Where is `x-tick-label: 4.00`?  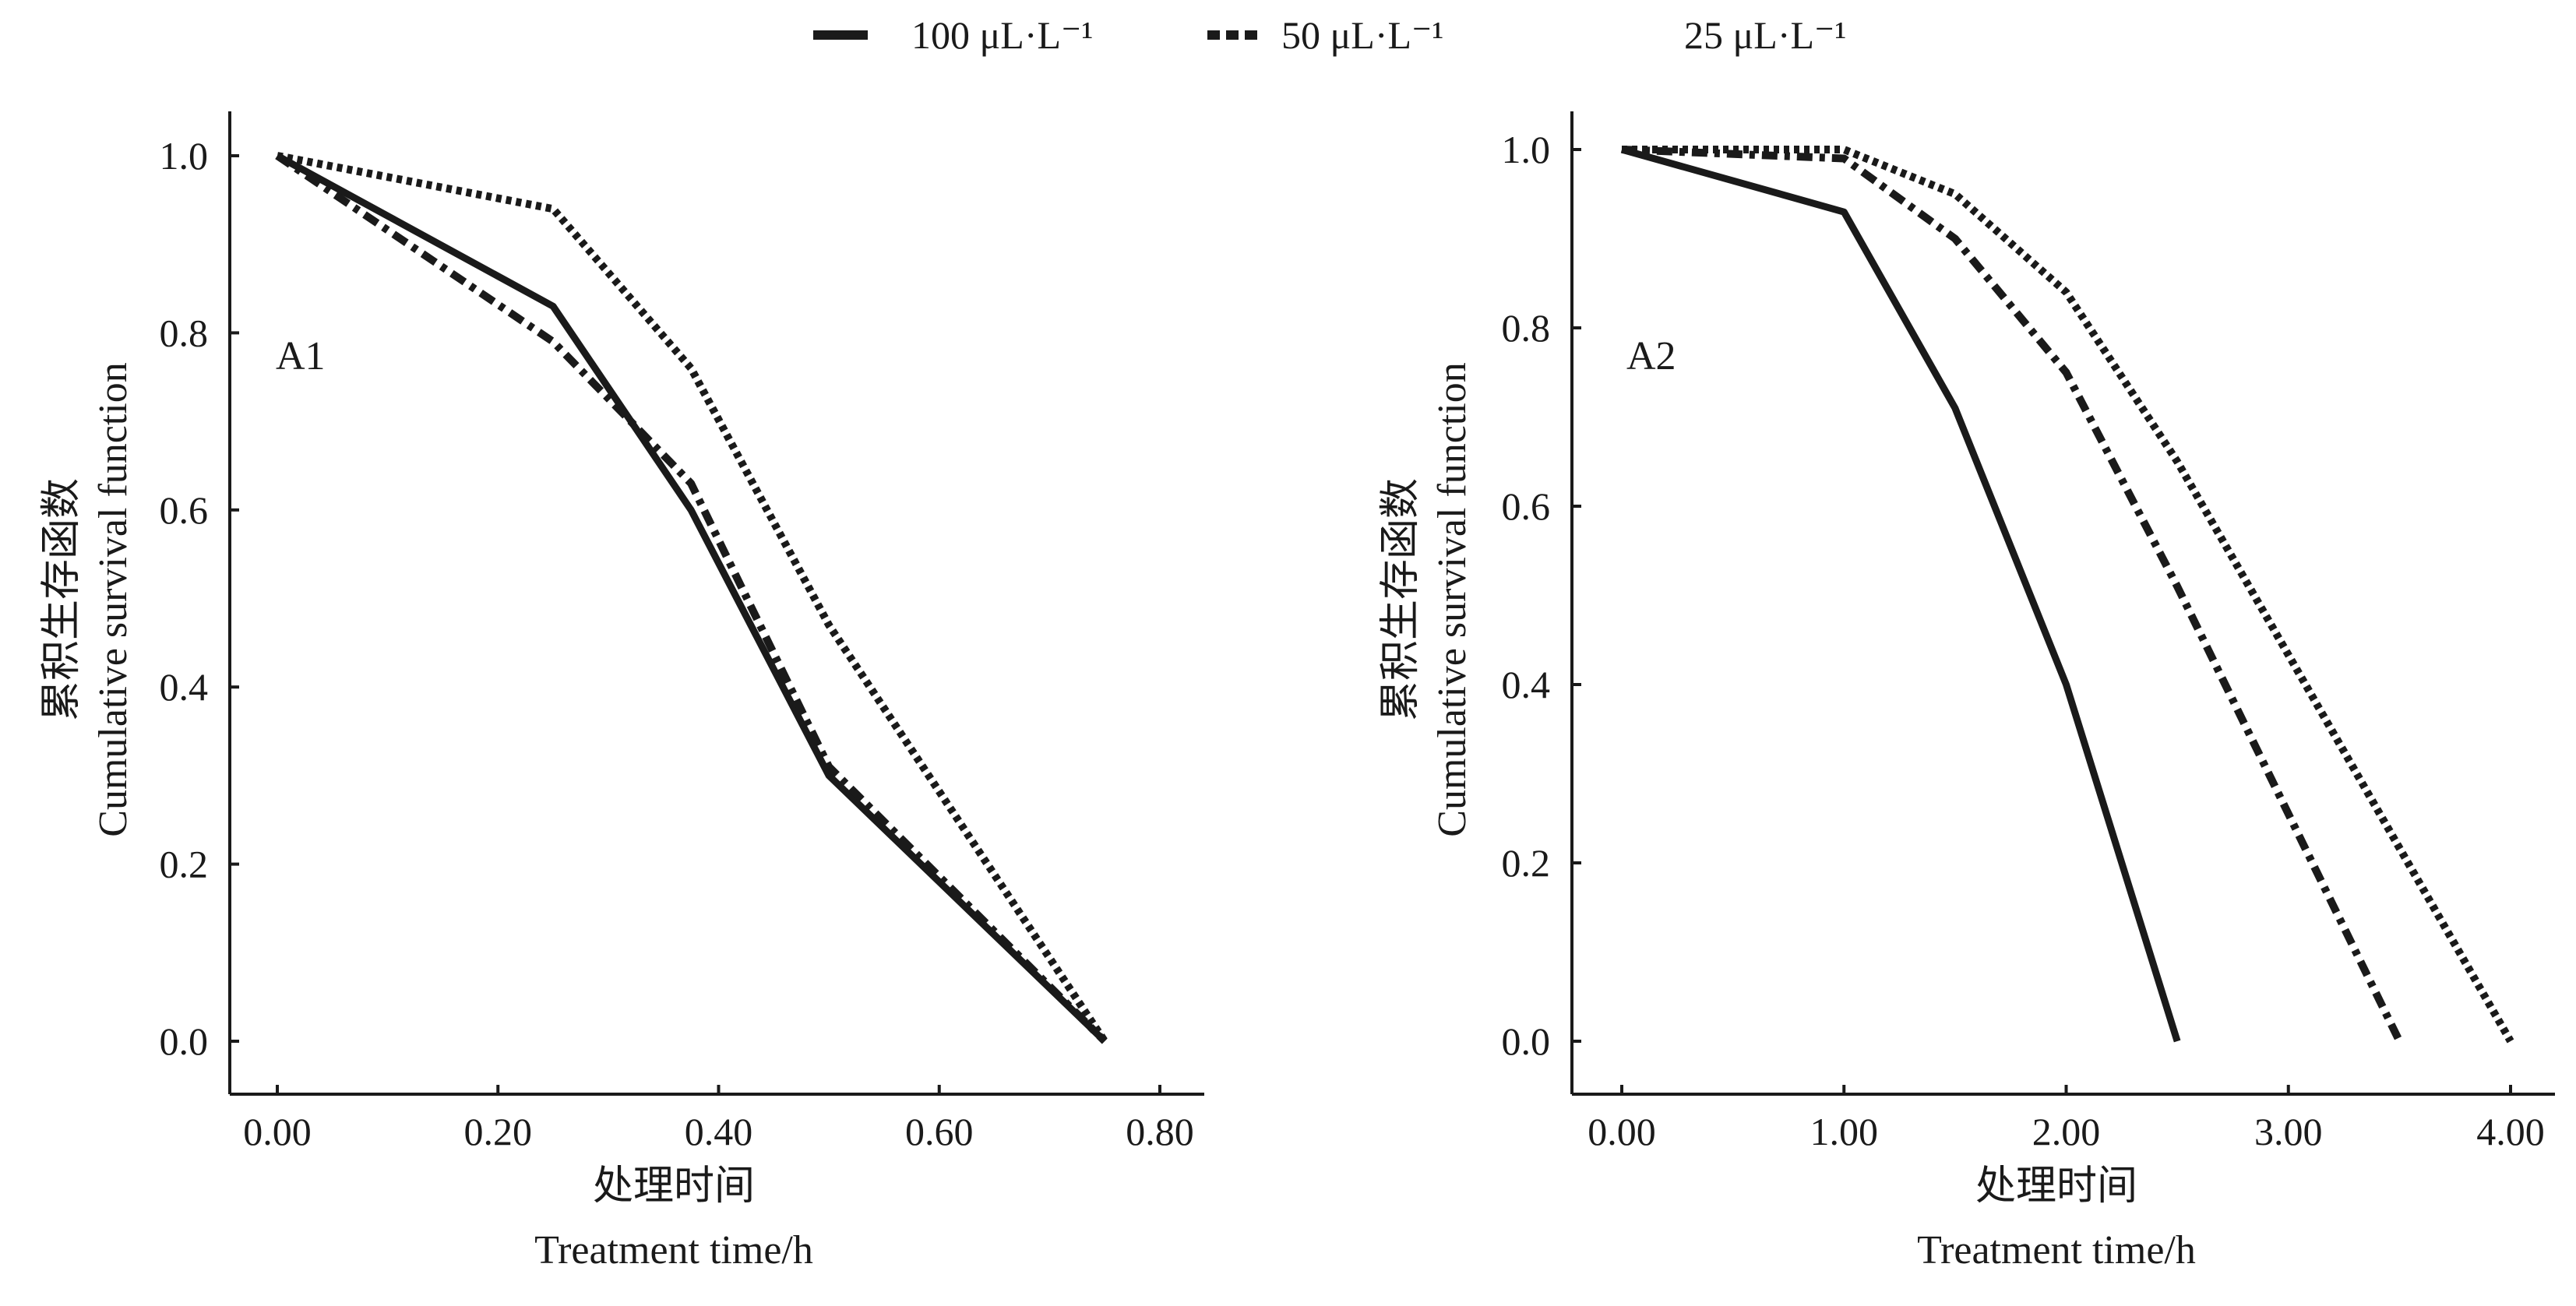 x-tick-label: 4.00 is located at coordinates (2510, 1131).